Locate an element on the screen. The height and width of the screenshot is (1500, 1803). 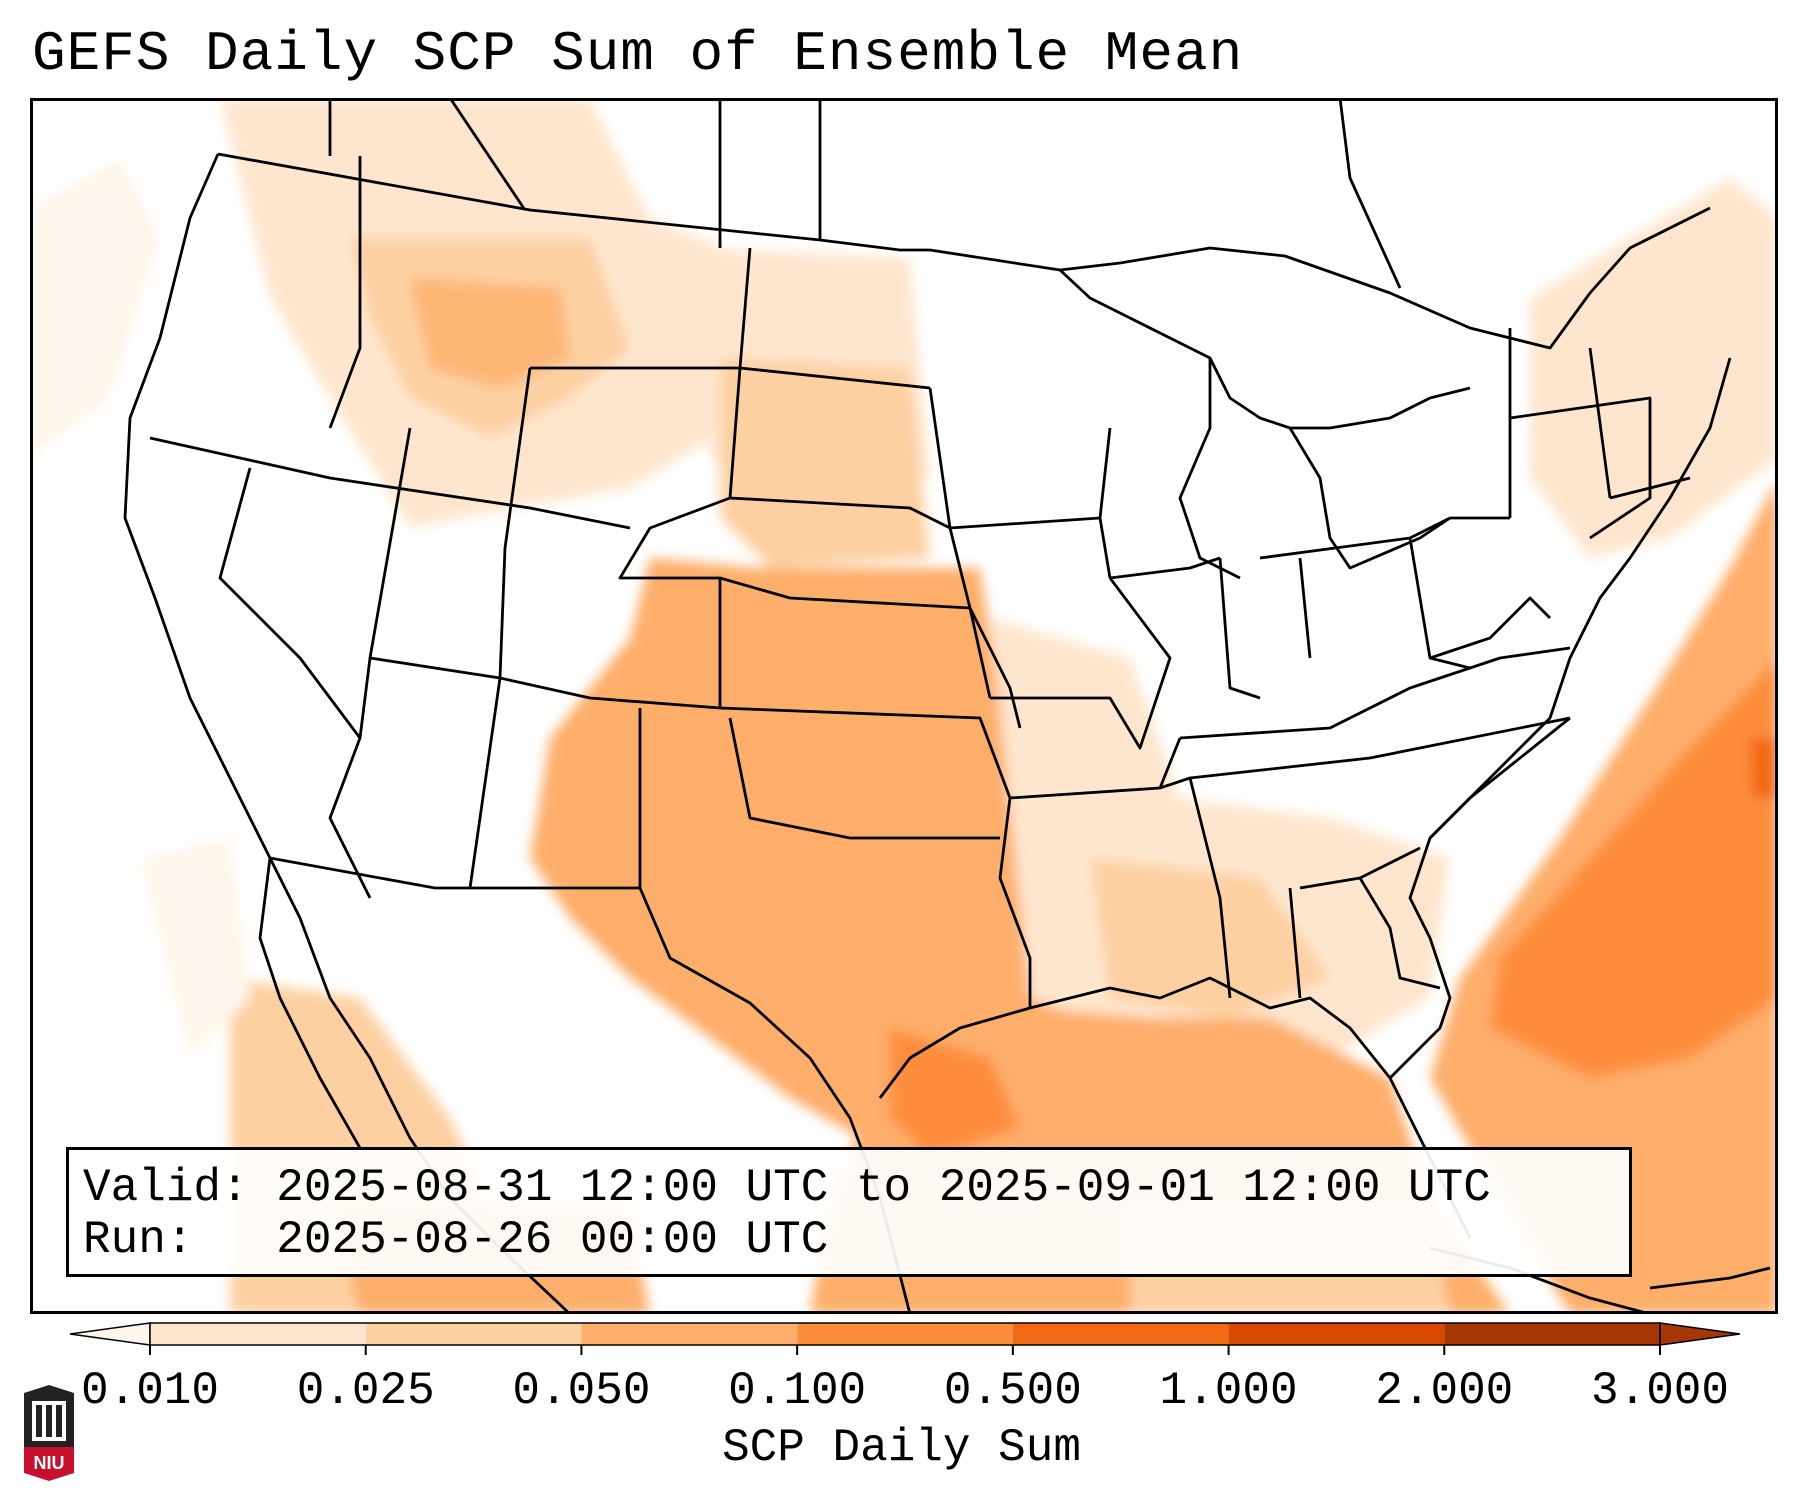
run-value: 2025-08-26 00:00 UTC is located at coordinates (552, 1240).